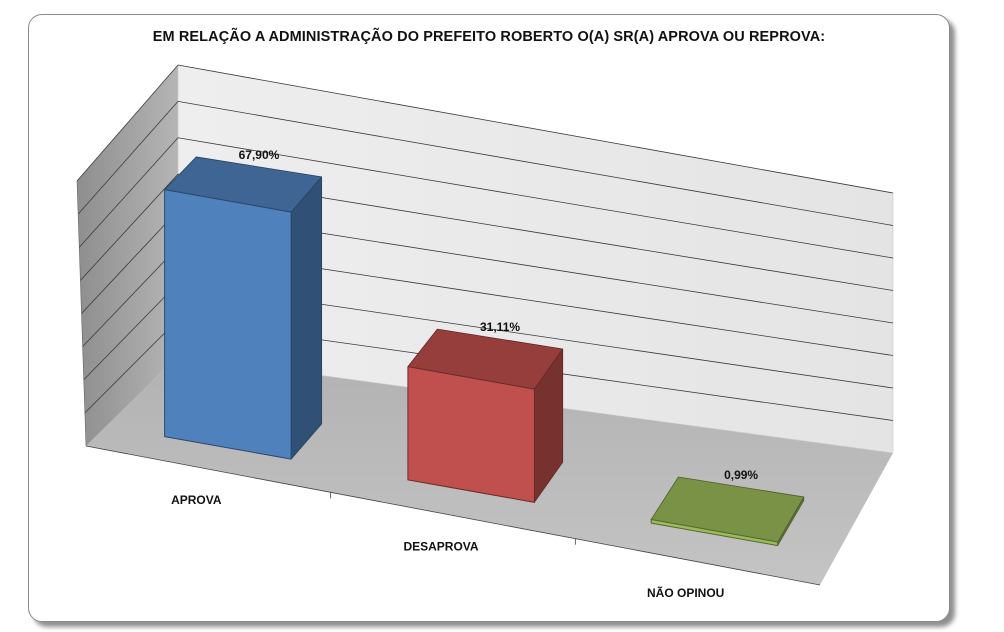  I want to click on category-label: NÃO OPINOU, so click(685, 592).